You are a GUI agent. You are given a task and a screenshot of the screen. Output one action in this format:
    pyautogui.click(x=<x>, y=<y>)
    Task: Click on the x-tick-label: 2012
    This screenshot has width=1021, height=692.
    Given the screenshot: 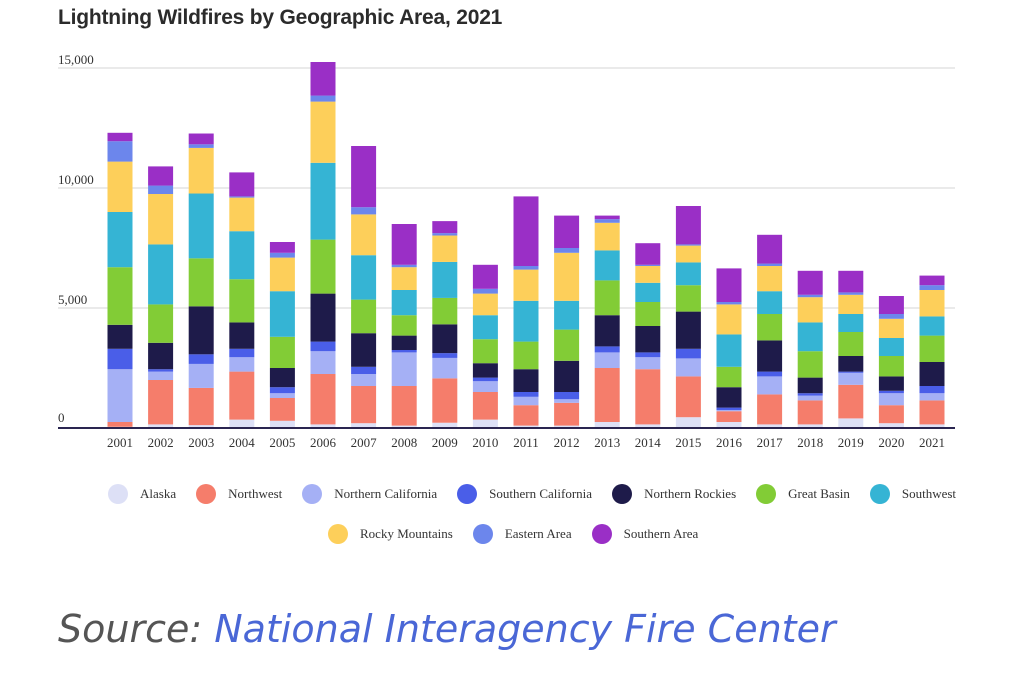 What is the action you would take?
    pyautogui.click(x=567, y=442)
    